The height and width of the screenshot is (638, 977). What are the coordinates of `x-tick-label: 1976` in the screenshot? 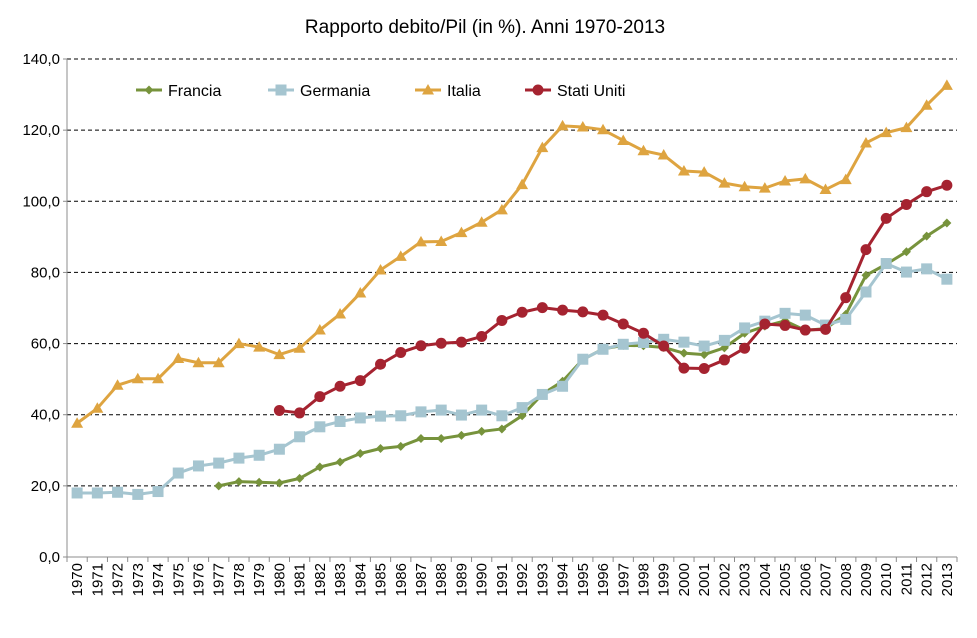 It's located at (198, 579).